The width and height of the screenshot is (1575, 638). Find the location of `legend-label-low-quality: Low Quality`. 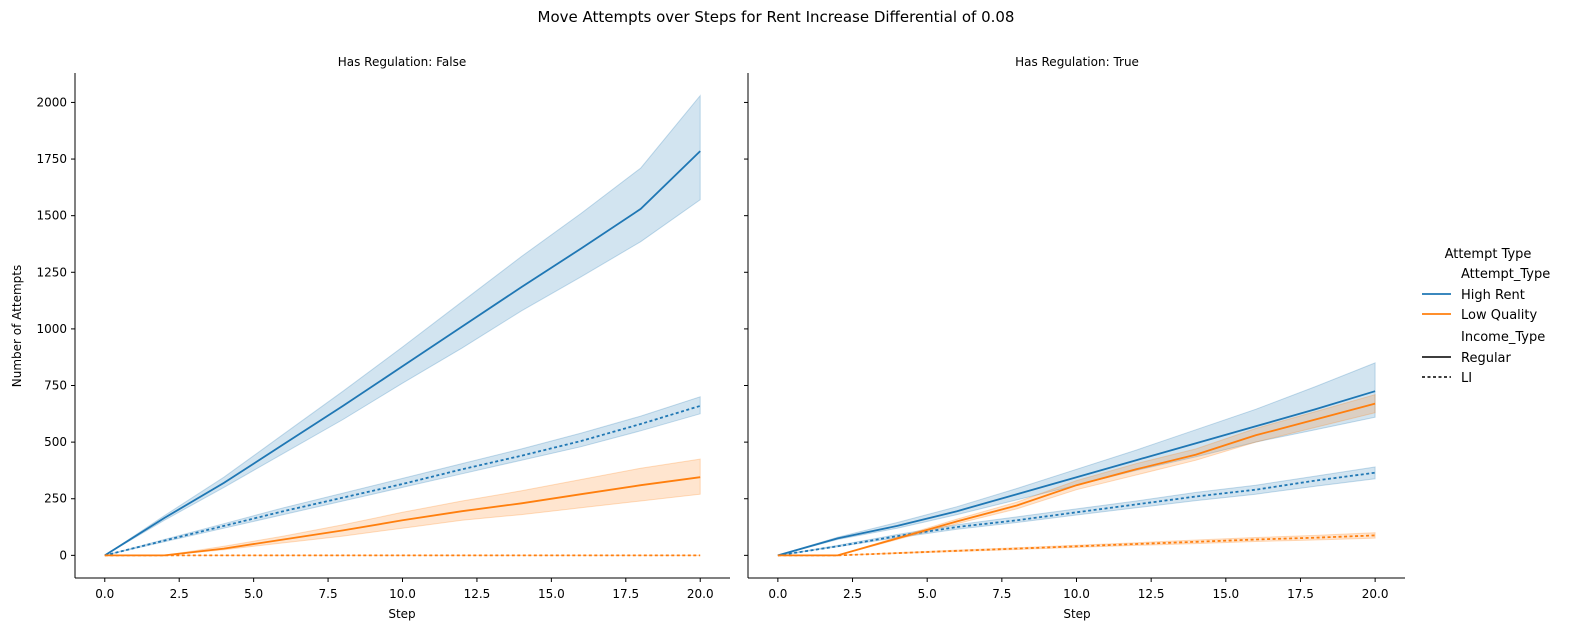

legend-label-low-quality: Low Quality is located at coordinates (1499, 315).